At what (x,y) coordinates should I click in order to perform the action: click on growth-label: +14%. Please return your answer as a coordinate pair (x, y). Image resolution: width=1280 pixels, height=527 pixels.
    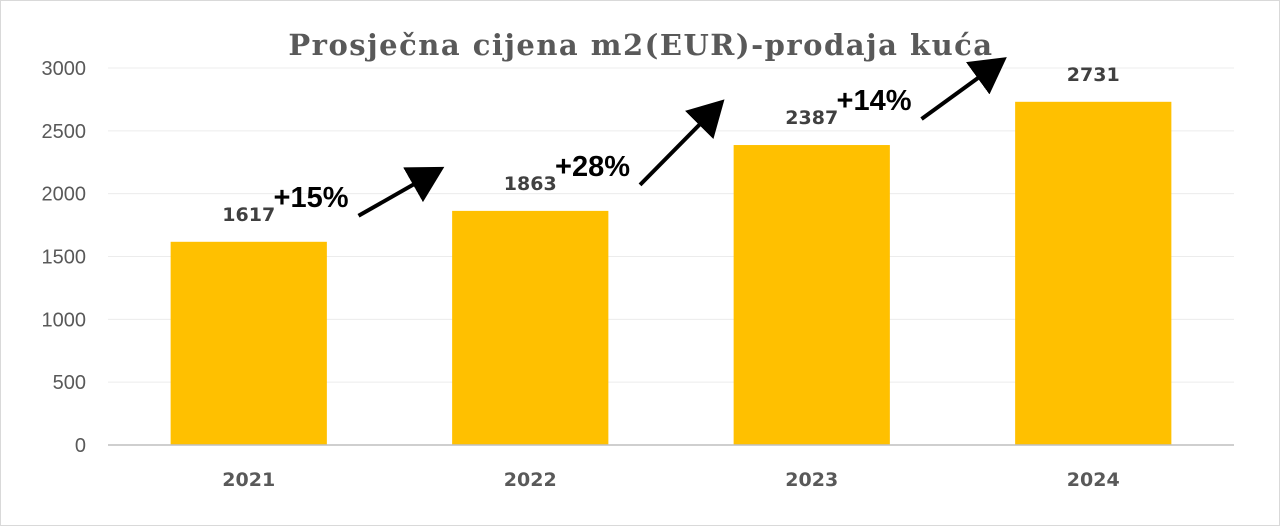
    Looking at the image, I should click on (874, 101).